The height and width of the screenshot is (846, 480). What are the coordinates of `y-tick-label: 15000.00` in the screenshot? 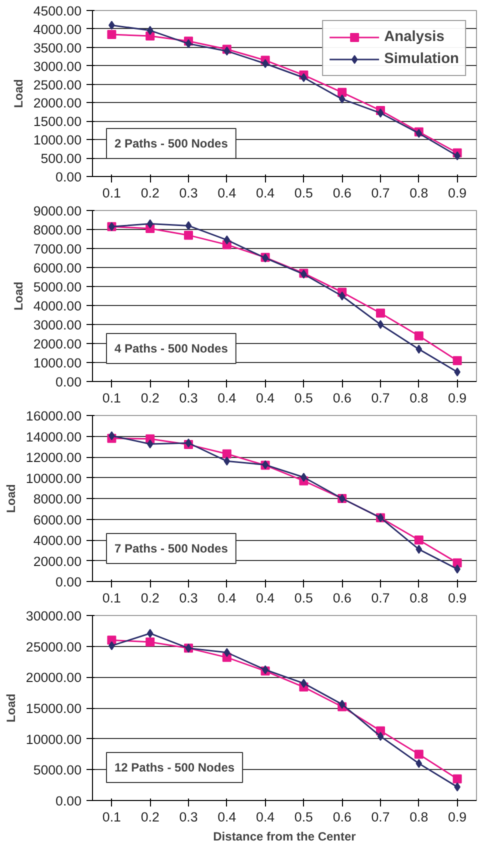 It's located at (54, 708).